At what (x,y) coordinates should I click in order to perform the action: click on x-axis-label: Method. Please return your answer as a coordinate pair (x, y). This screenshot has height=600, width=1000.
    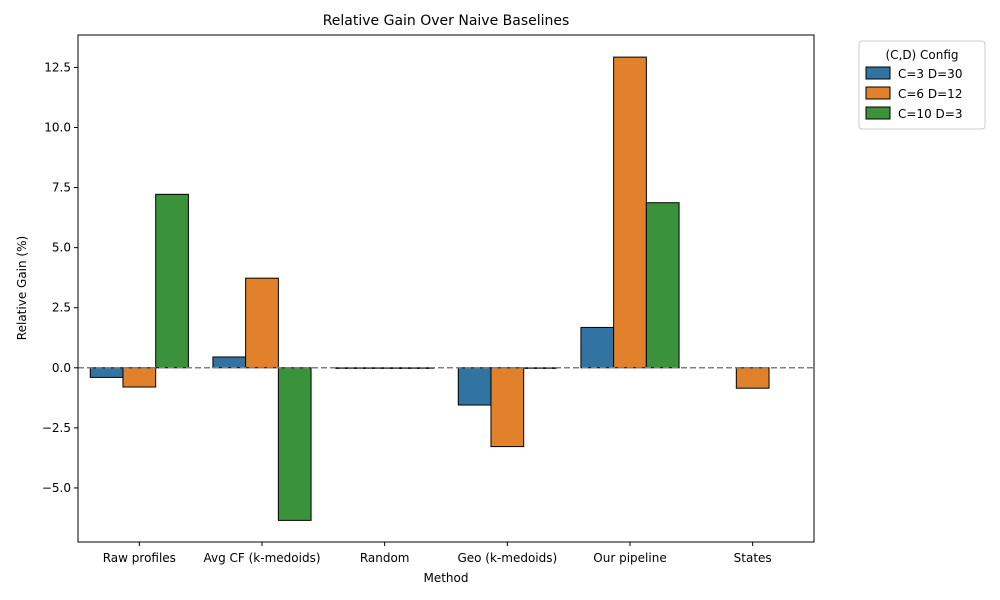
    Looking at the image, I should click on (445, 578).